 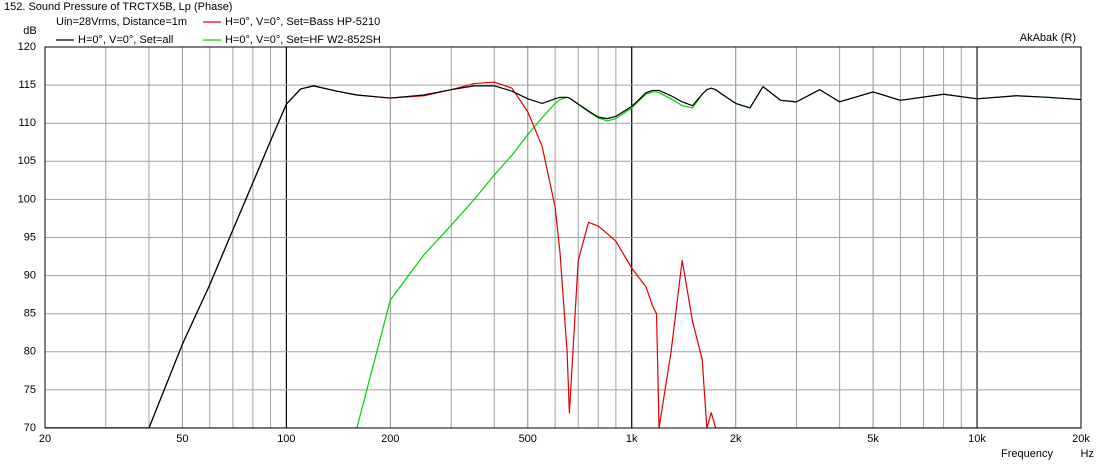 What do you see at coordinates (27, 85) in the screenshot?
I see `y-tick-label: 115` at bounding box center [27, 85].